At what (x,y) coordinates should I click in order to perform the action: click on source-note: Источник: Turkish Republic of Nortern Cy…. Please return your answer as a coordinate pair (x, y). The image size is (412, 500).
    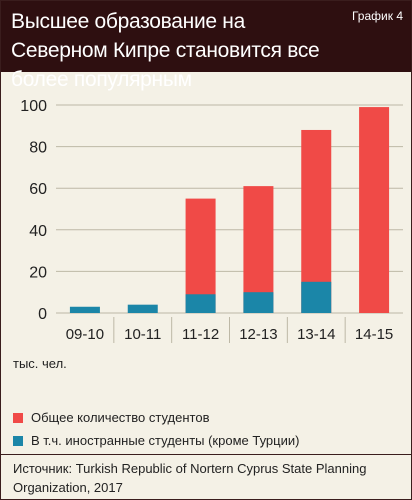
    Looking at the image, I should click on (206, 475).